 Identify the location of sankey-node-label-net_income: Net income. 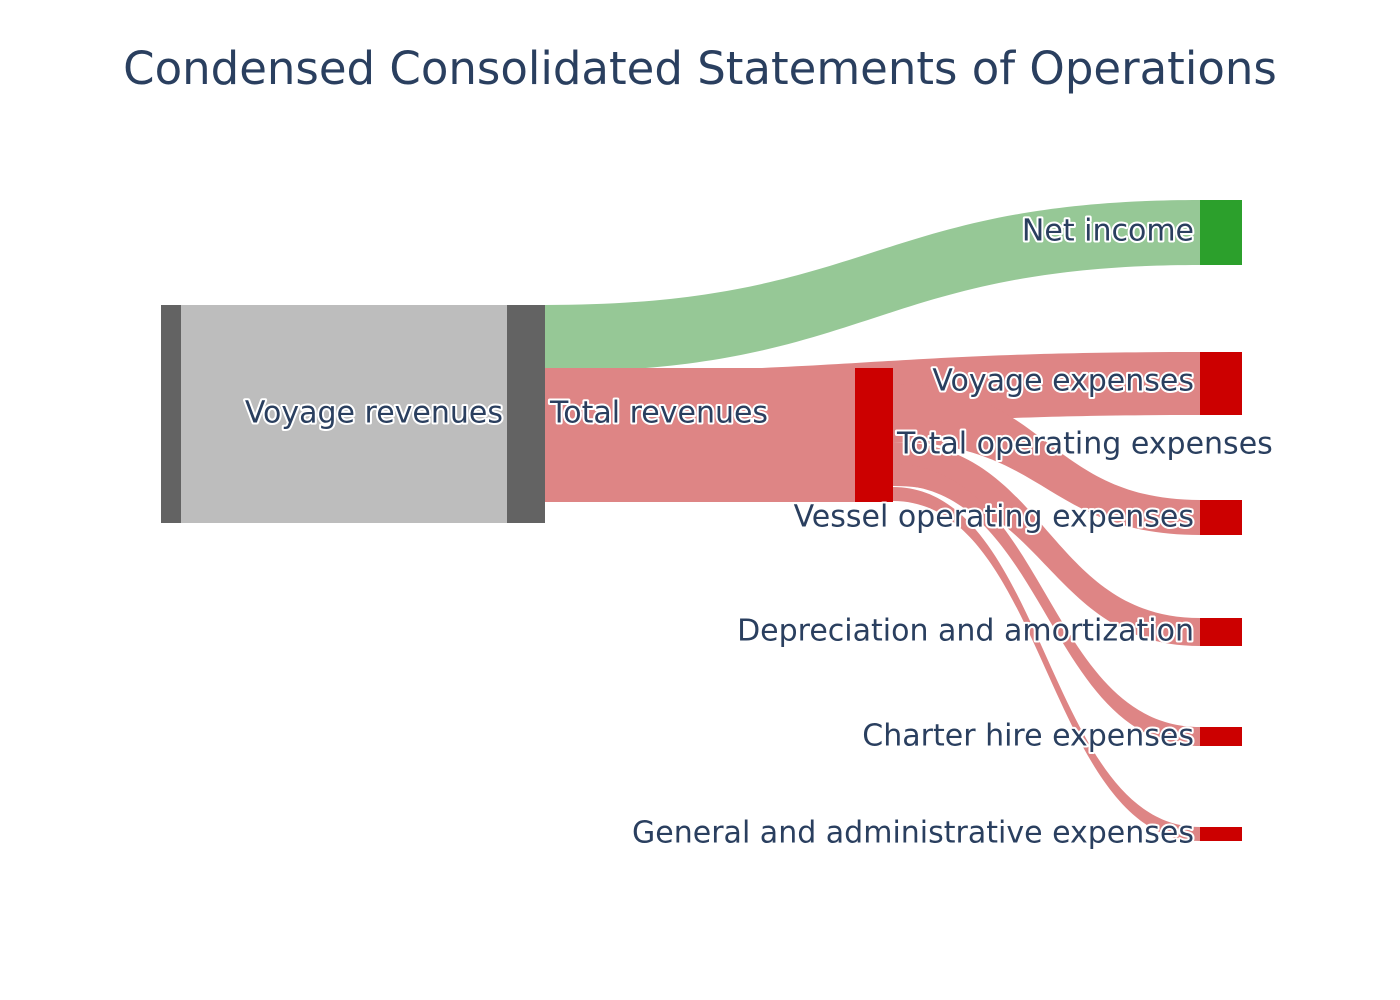
(1108, 231).